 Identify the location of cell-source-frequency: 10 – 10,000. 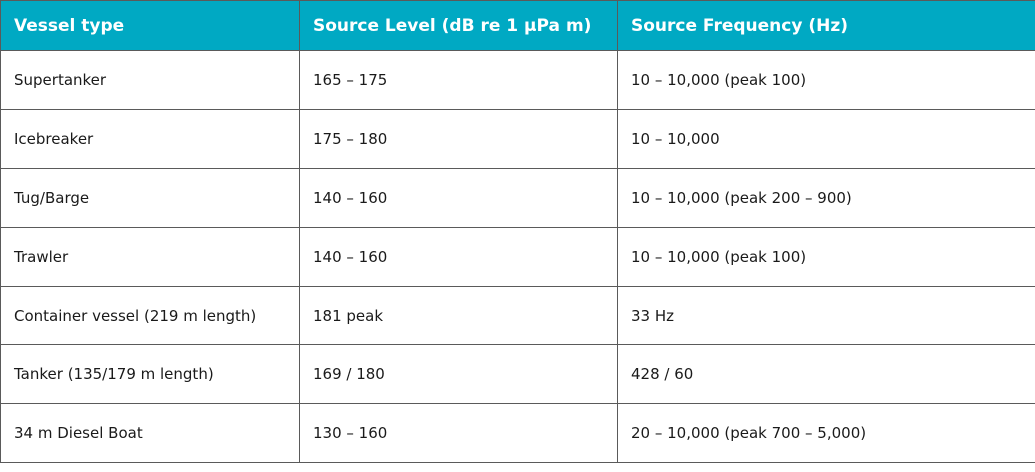
(826, 138).